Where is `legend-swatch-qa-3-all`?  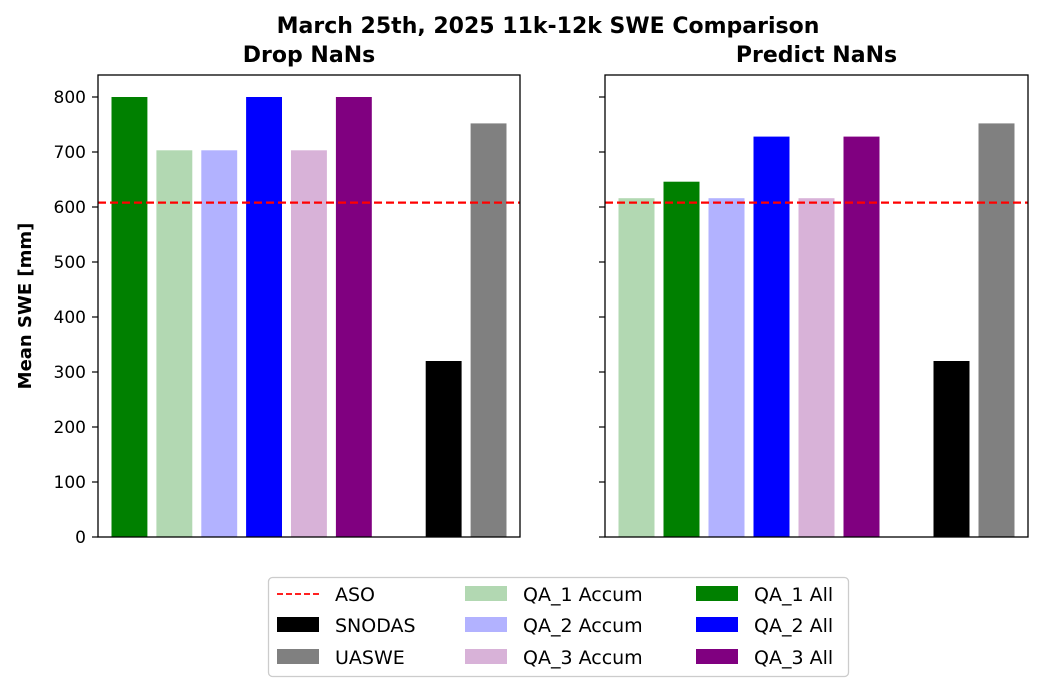 legend-swatch-qa-3-all is located at coordinates (717, 656).